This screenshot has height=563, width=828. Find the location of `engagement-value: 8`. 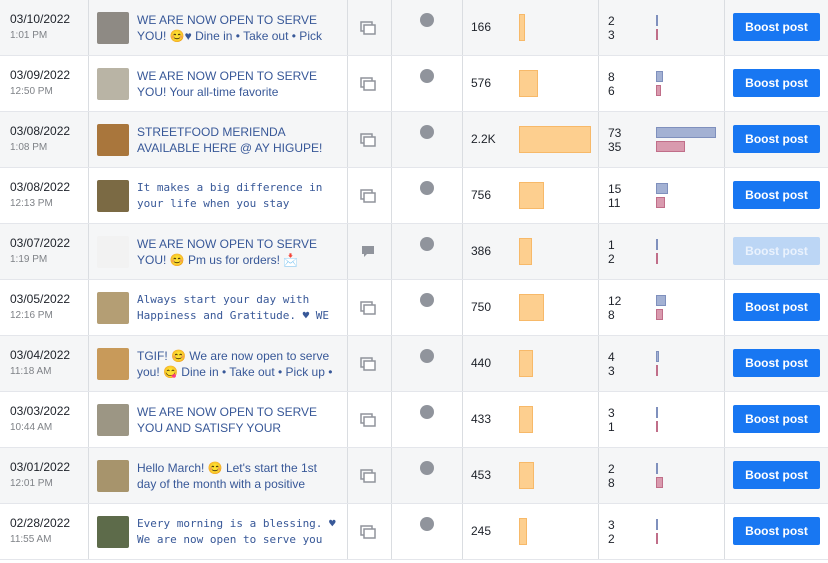

engagement-value: 8 is located at coordinates (611, 77).